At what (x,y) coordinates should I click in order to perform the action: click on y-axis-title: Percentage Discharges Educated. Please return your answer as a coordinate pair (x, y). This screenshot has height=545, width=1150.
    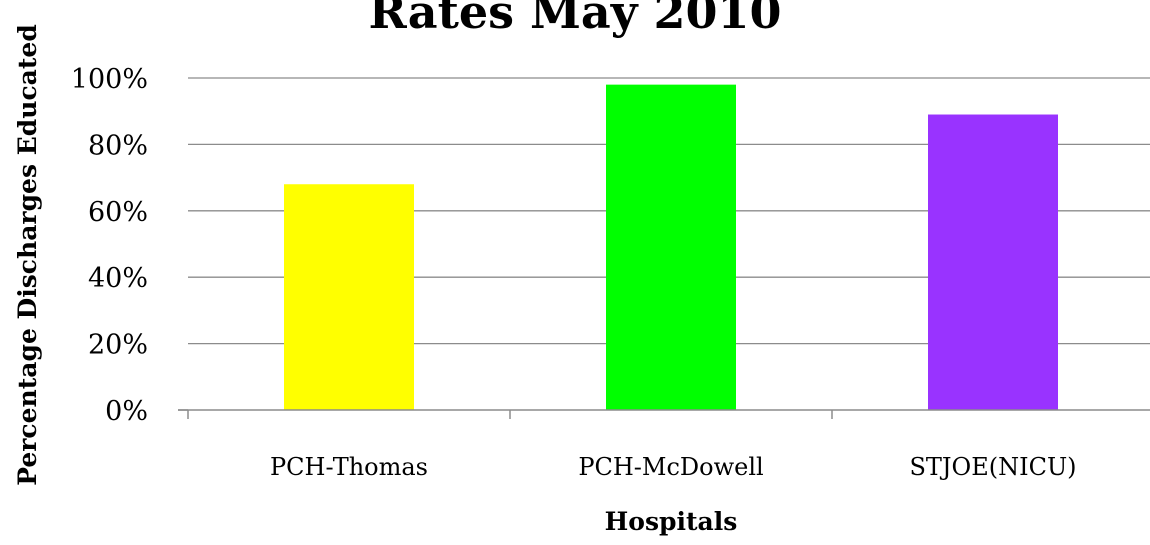
    Looking at the image, I should click on (27, 255).